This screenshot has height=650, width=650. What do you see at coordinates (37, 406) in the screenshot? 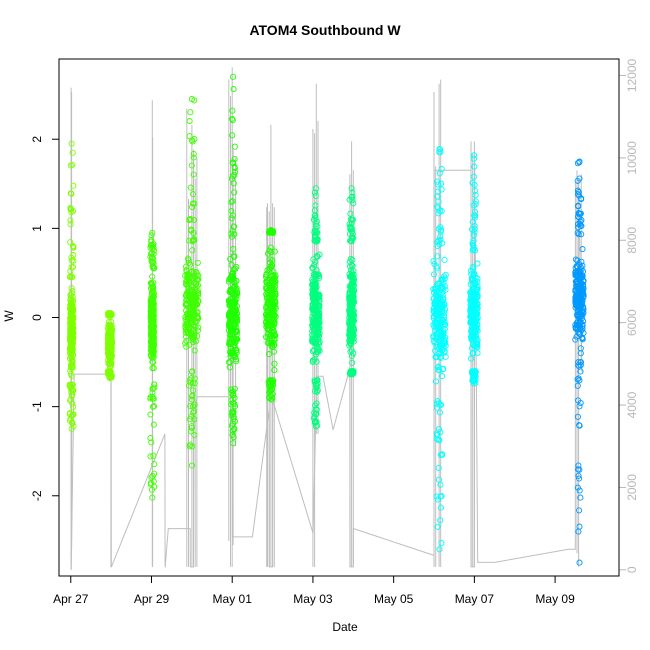
I see `y-tick-label: -1` at bounding box center [37, 406].